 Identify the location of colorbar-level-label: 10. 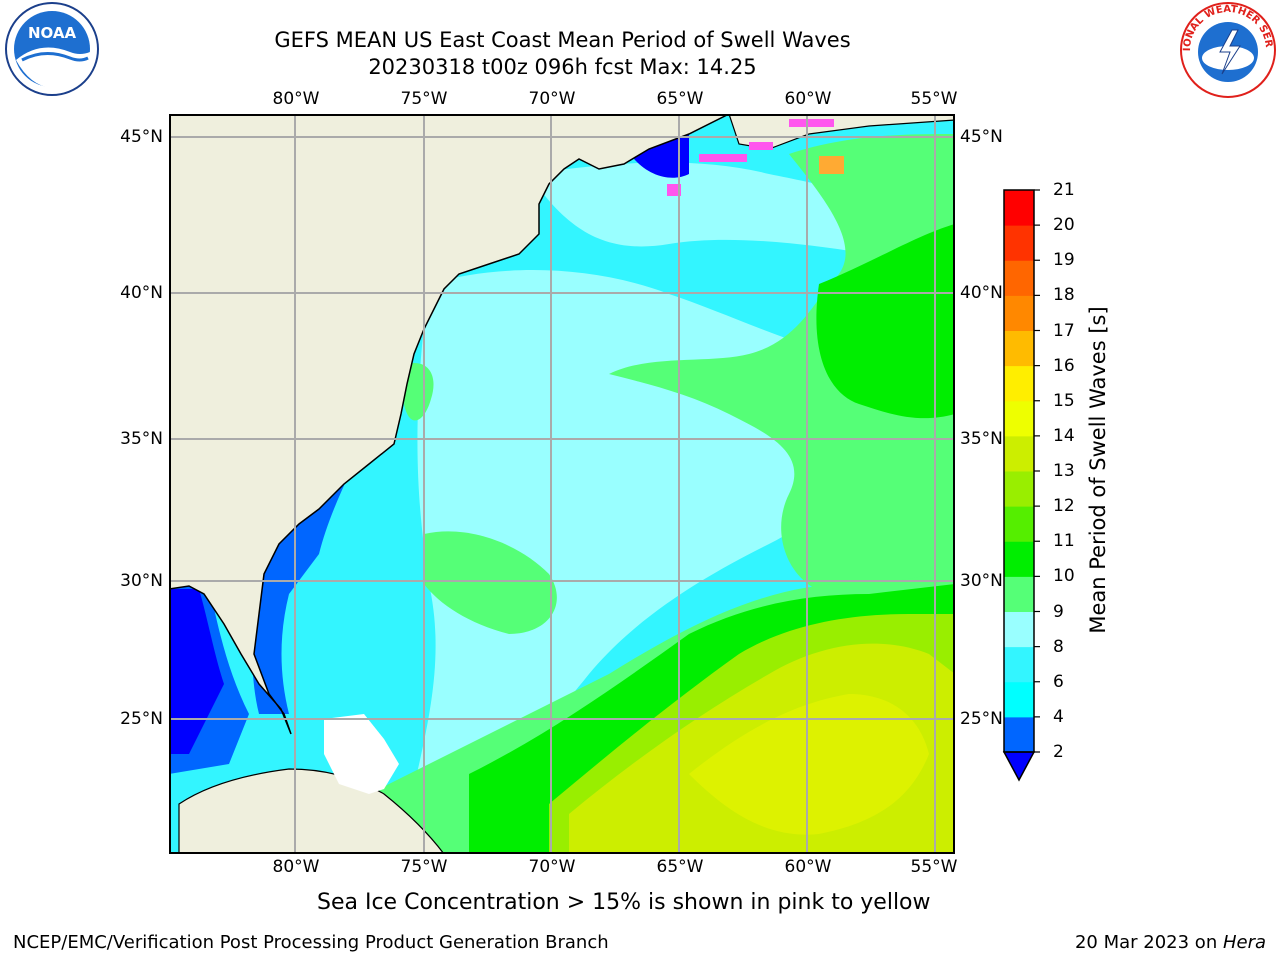
(1064, 576).